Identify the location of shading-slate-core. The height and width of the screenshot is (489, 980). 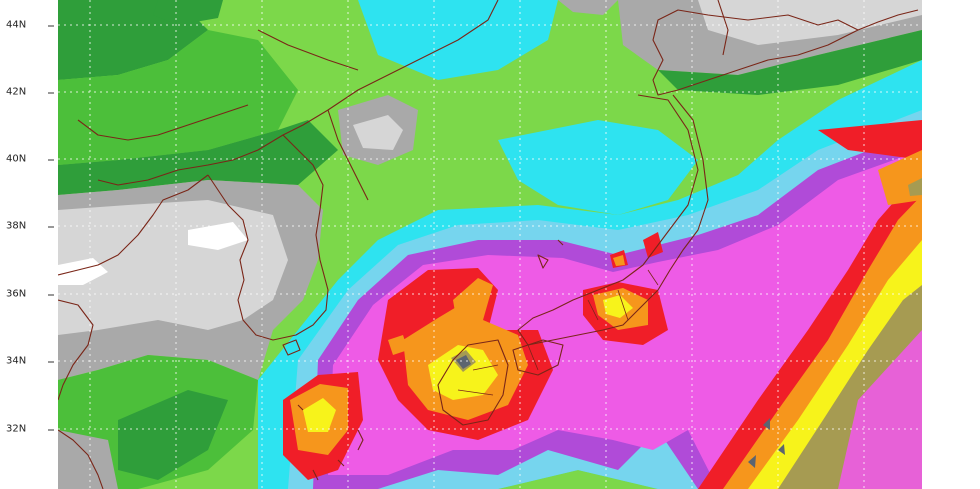
(463, 362).